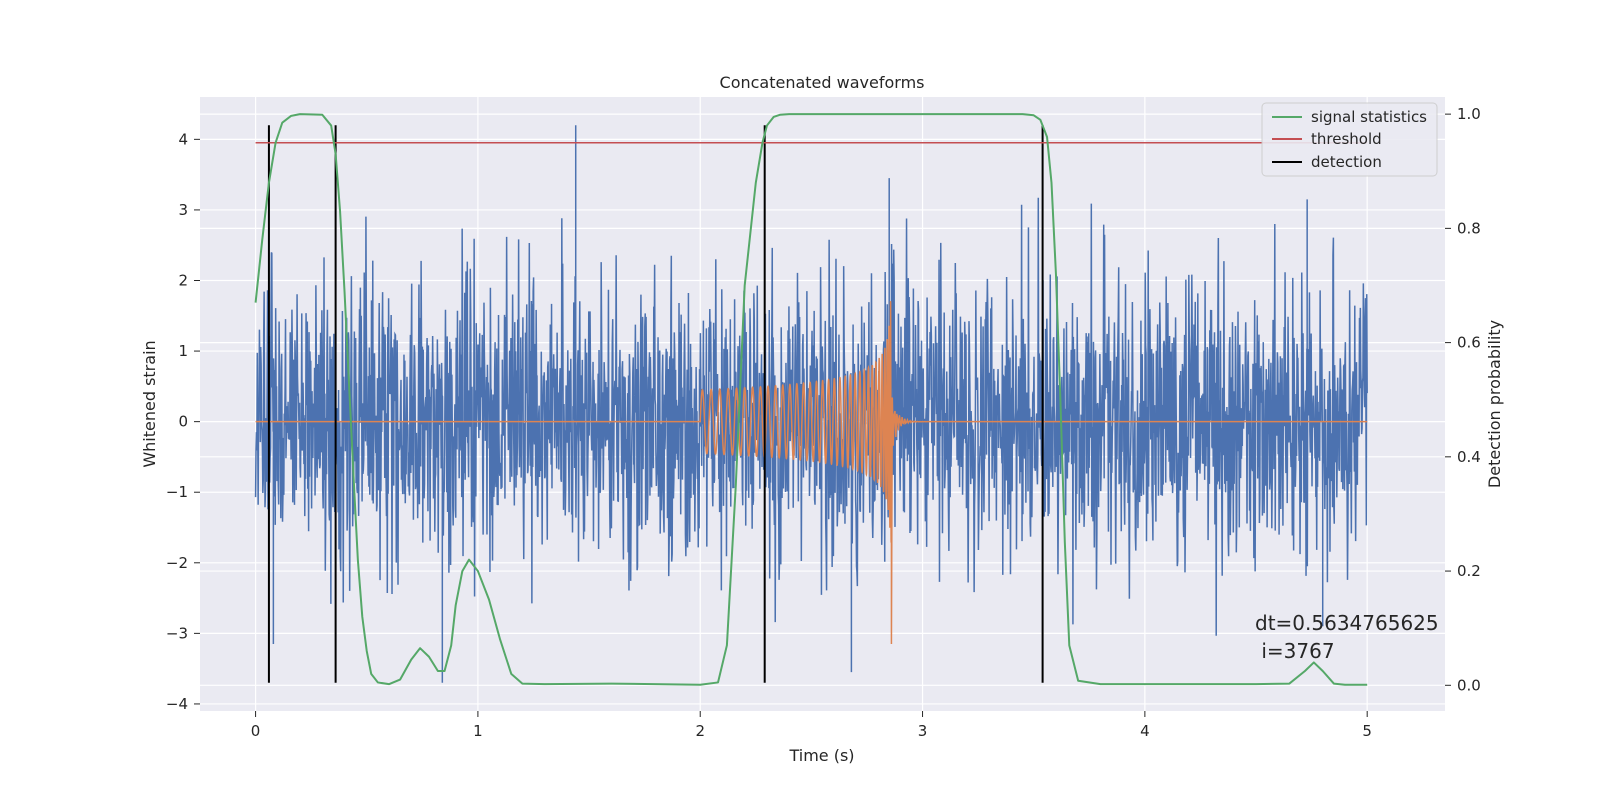  I want to click on legend-box, so click(1349, 139).